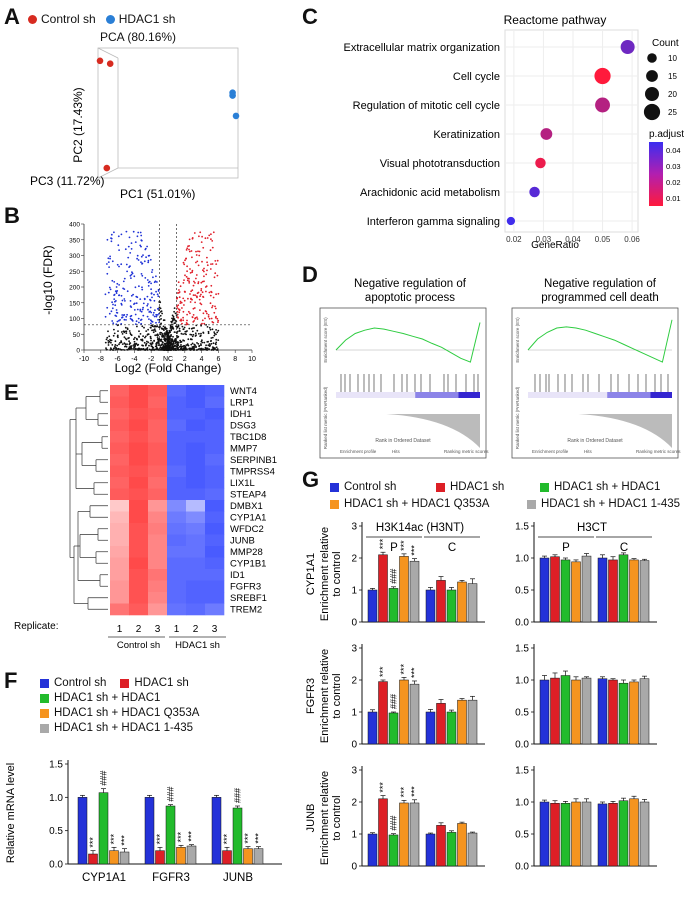 The height and width of the screenshot is (898, 685). I want to click on region-label: C, so click(624, 548).